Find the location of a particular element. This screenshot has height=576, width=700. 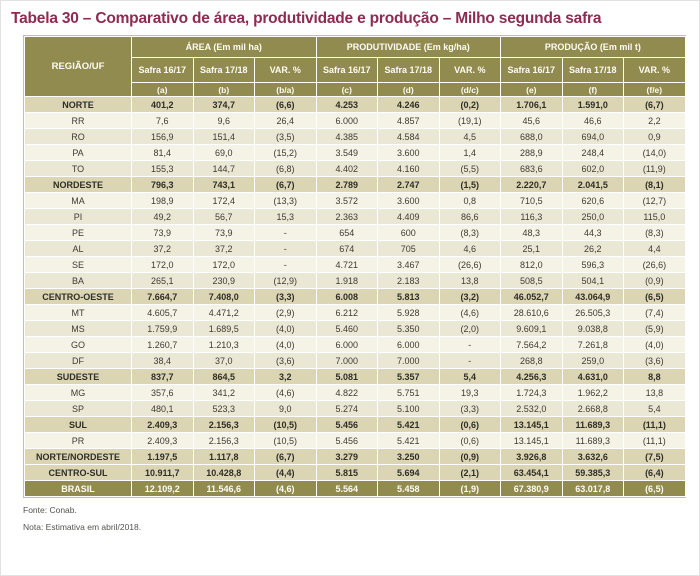

value-cell: 5.815 is located at coordinates (347, 472).